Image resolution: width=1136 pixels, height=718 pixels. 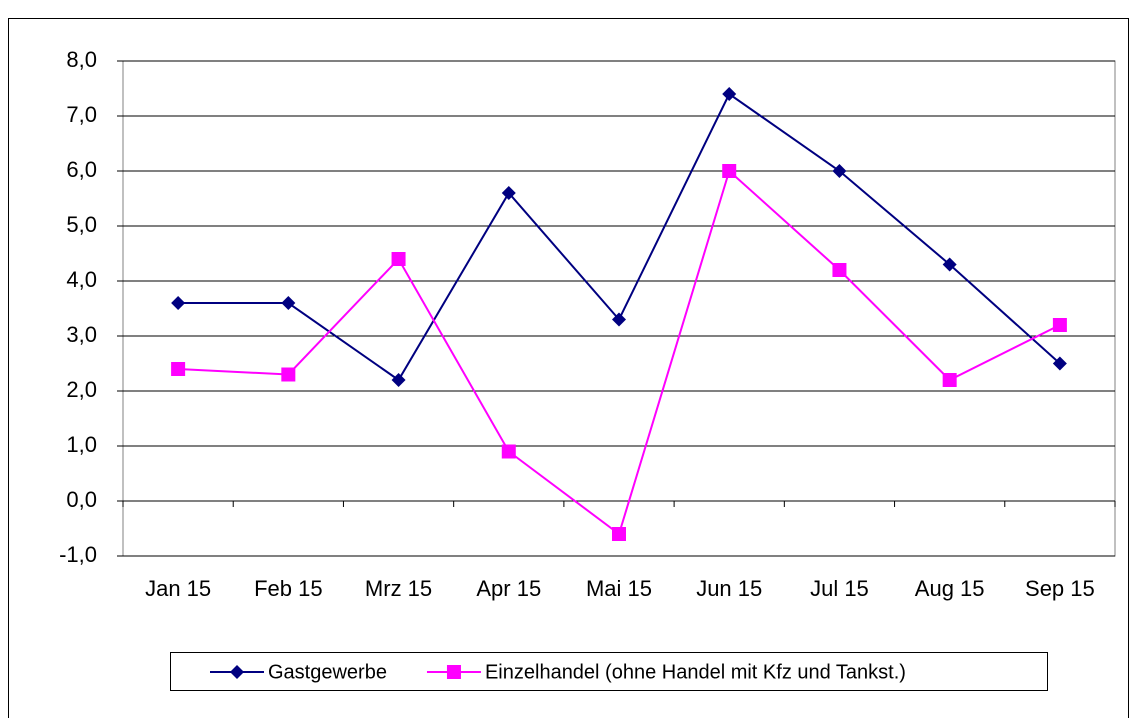 What do you see at coordinates (327, 672) in the screenshot?
I see `legend-label: Gastgewerbe` at bounding box center [327, 672].